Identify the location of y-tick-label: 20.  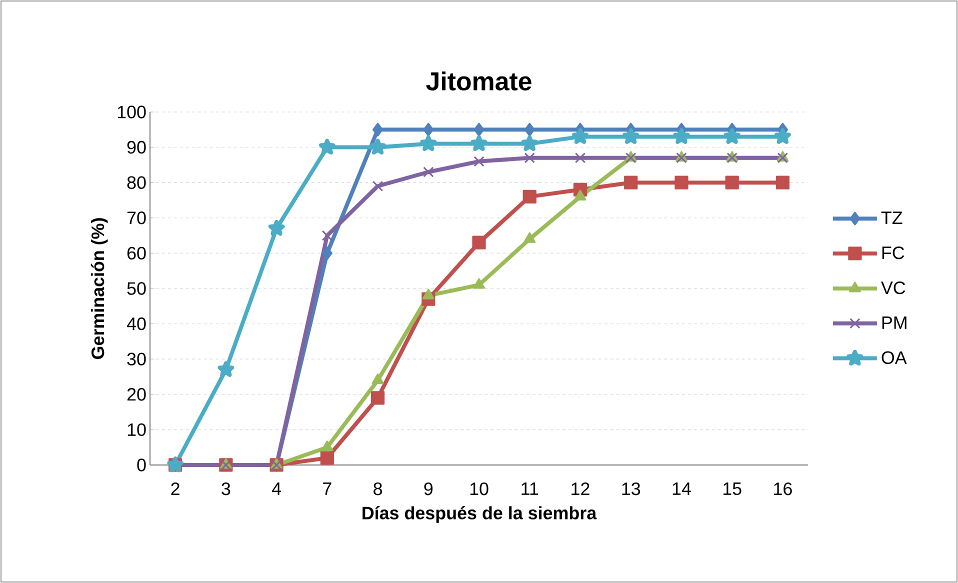
(136, 394).